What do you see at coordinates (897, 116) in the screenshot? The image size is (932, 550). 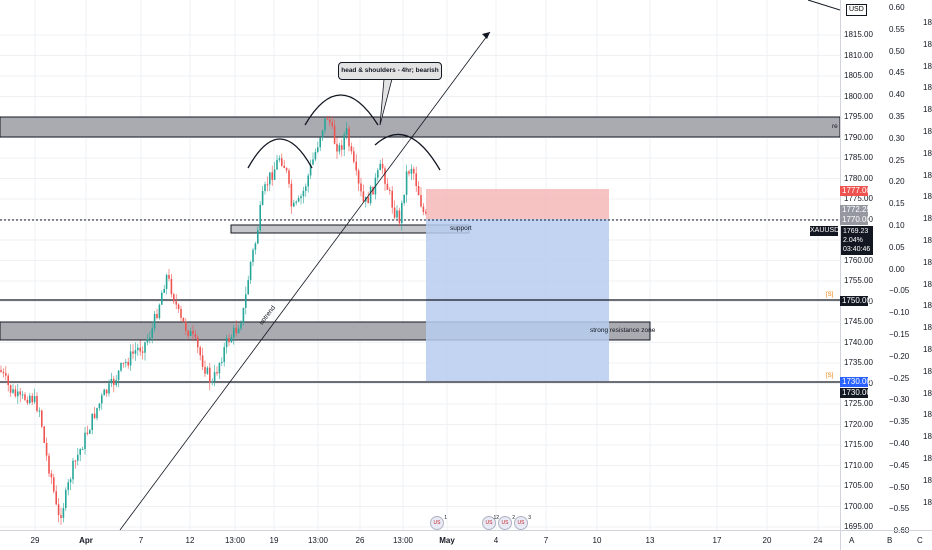 I see `percent-tick: 0.35` at bounding box center [897, 116].